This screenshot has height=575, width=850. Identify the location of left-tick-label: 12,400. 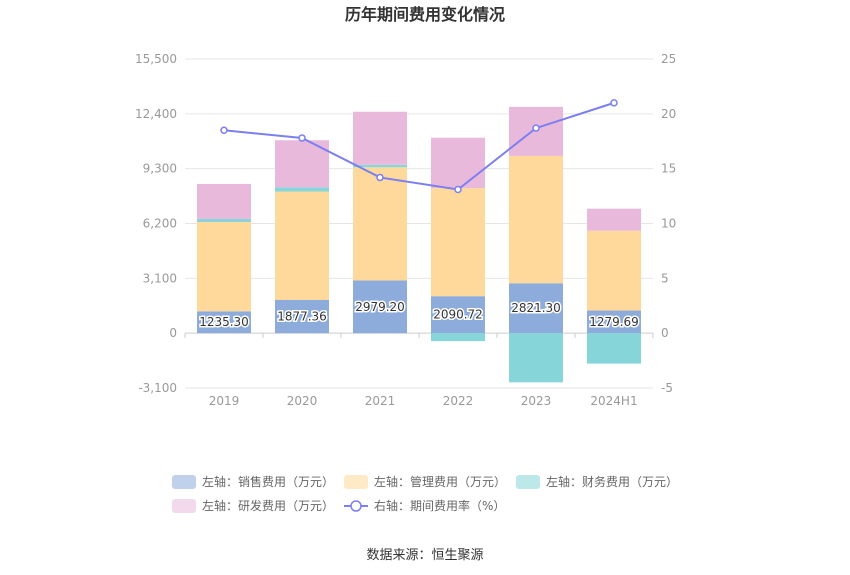
(156, 114).